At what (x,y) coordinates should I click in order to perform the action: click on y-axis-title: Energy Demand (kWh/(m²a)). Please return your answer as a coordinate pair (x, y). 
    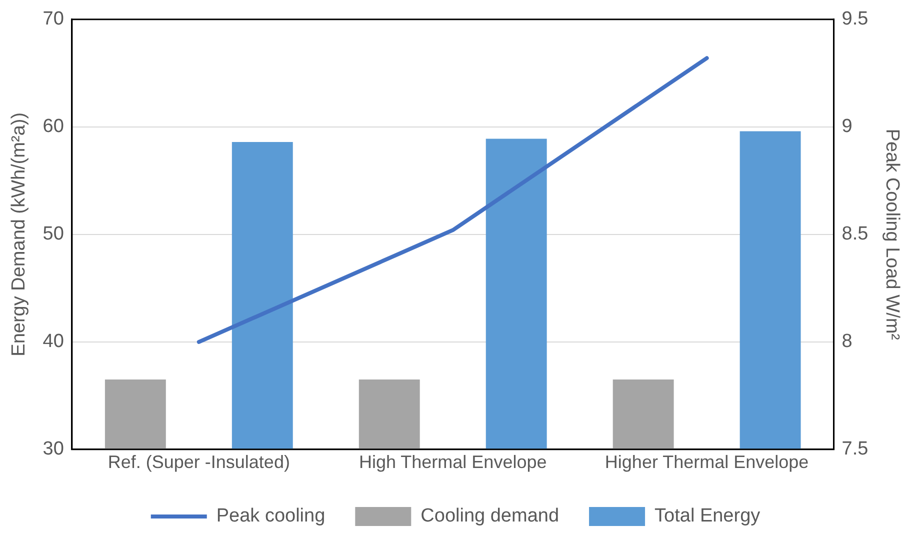
    Looking at the image, I should click on (19, 234).